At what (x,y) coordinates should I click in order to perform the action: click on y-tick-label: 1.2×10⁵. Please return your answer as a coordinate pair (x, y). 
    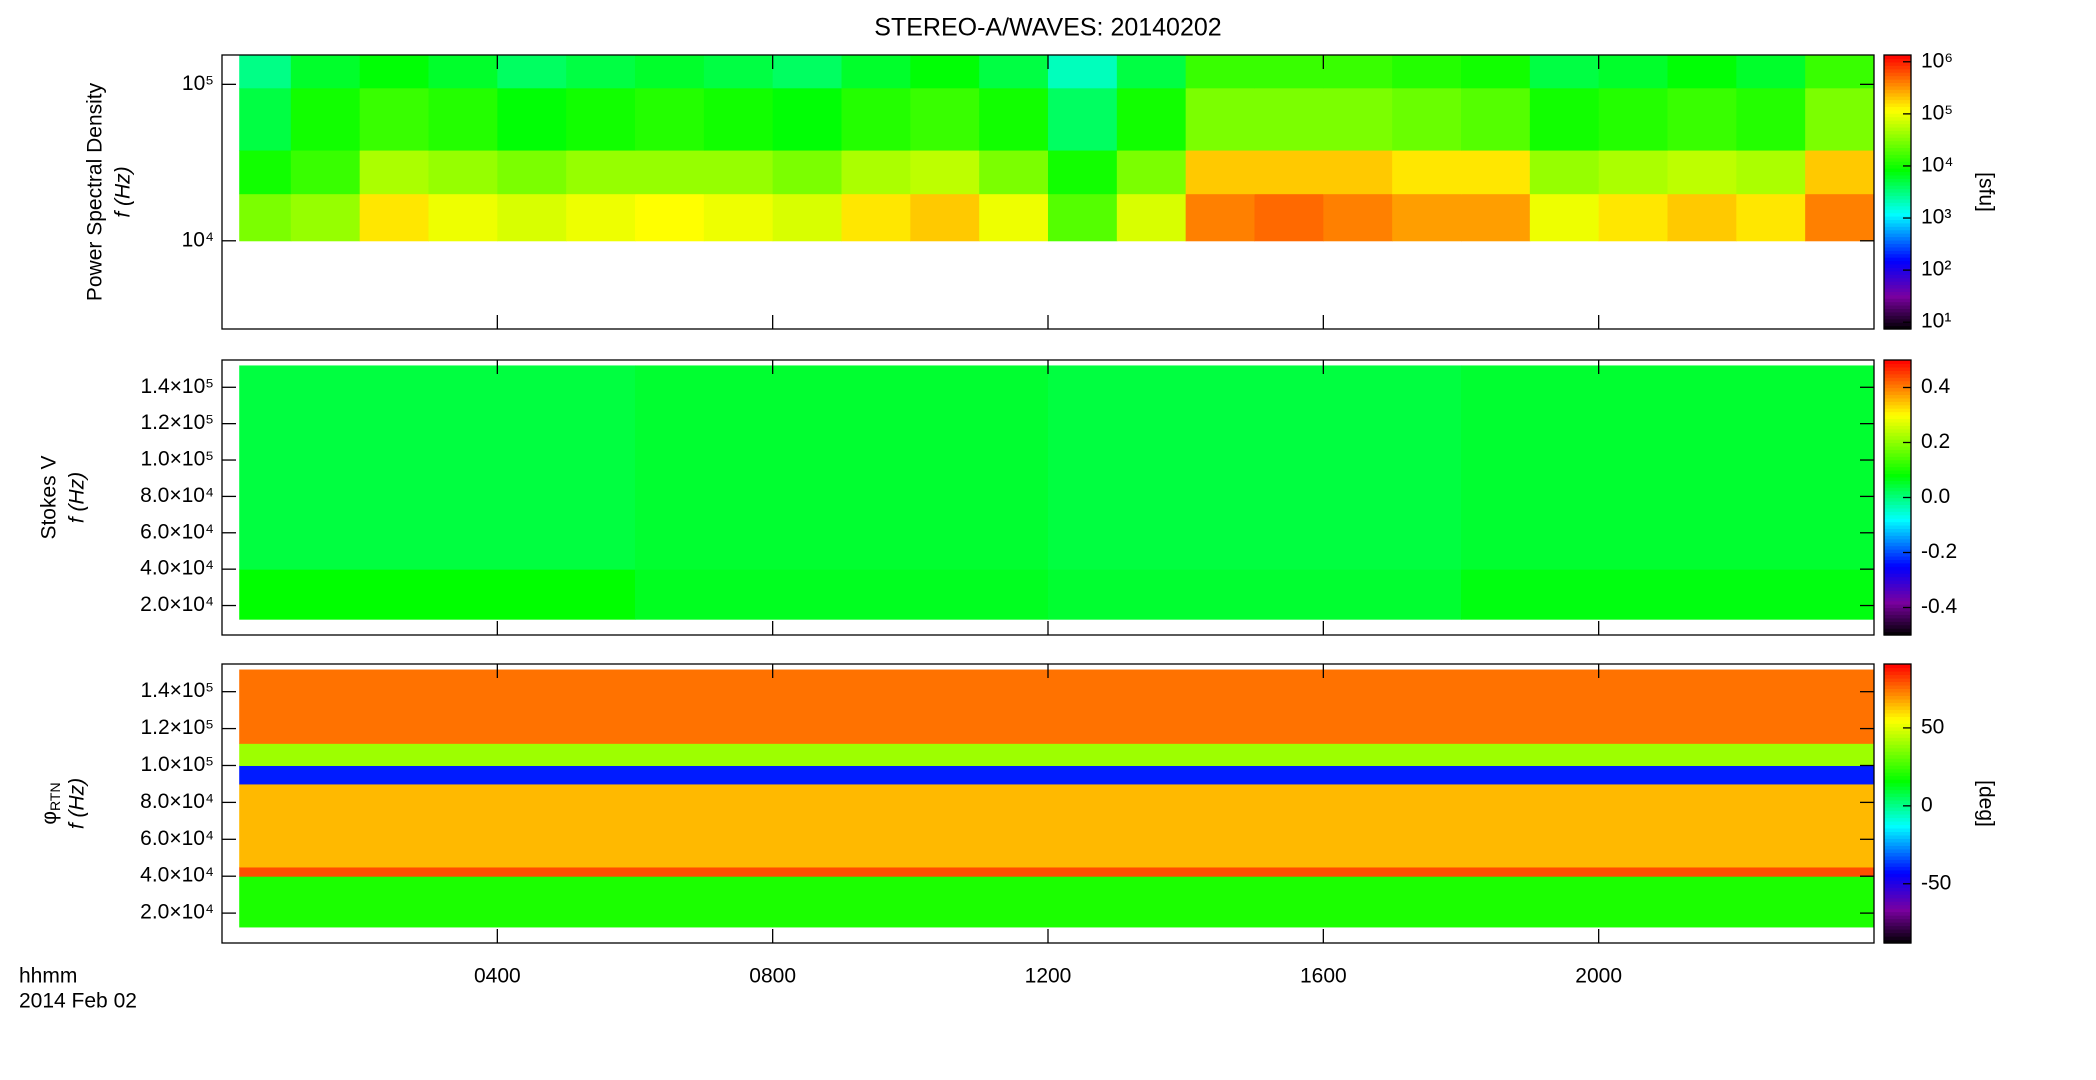
    Looking at the image, I should click on (177, 422).